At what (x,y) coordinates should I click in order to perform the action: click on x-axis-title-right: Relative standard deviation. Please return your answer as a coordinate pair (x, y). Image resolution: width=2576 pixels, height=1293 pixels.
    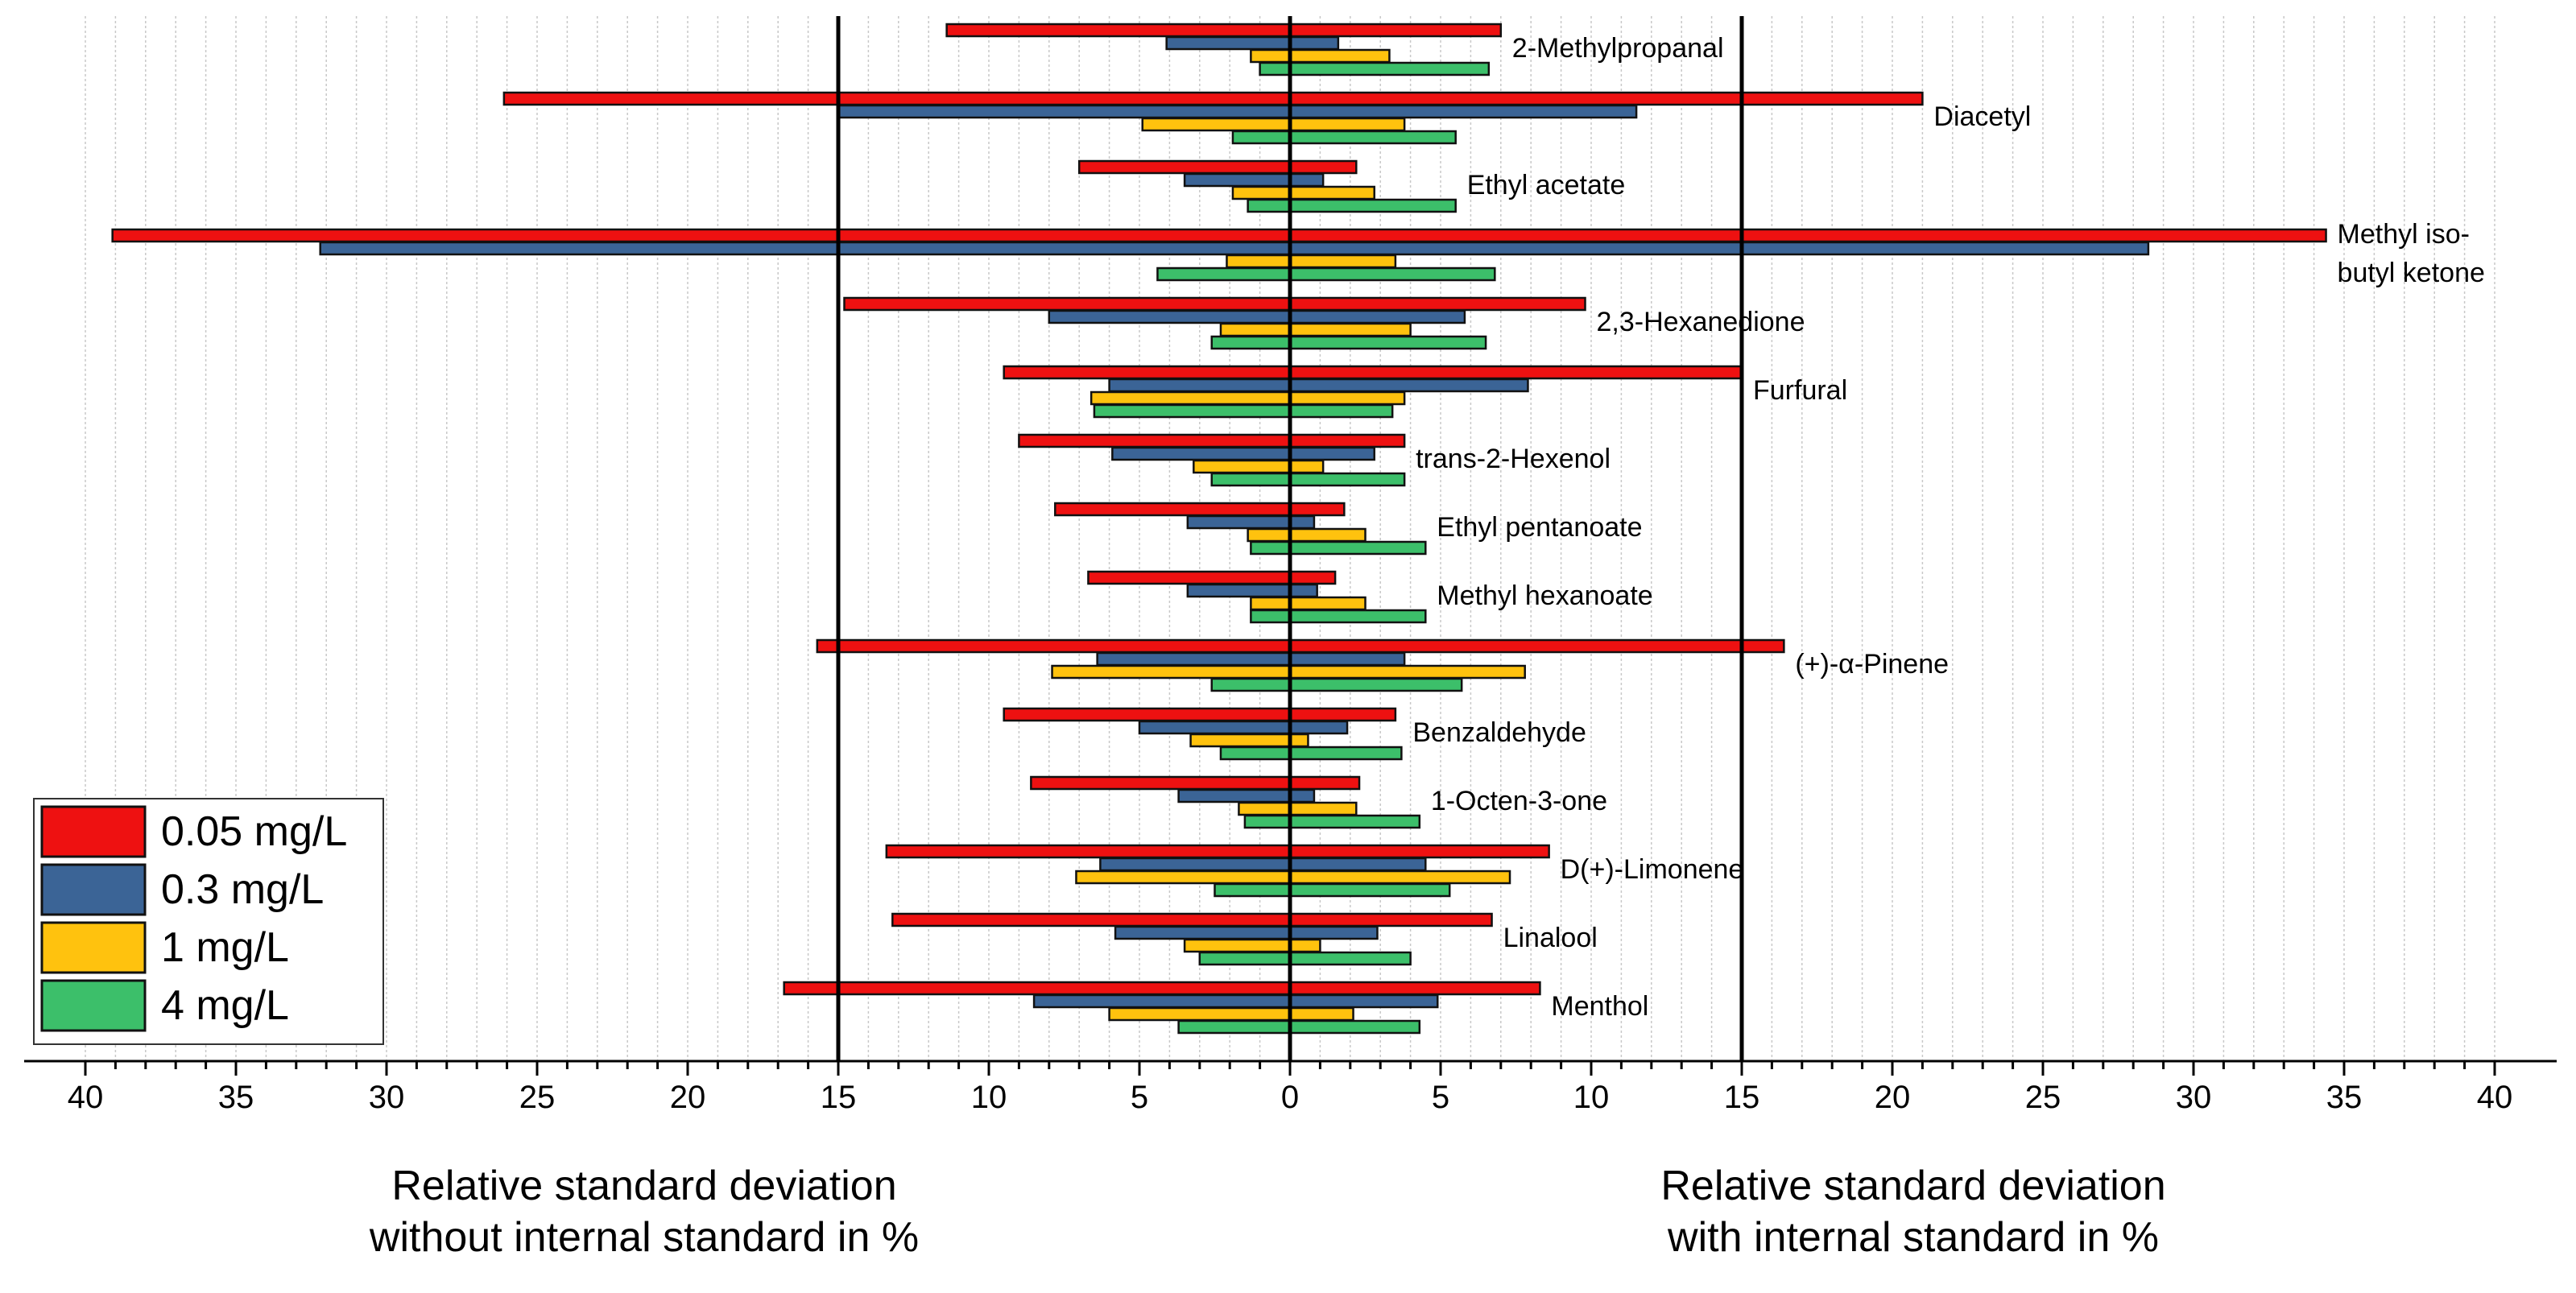
    Looking at the image, I should click on (1913, 1186).